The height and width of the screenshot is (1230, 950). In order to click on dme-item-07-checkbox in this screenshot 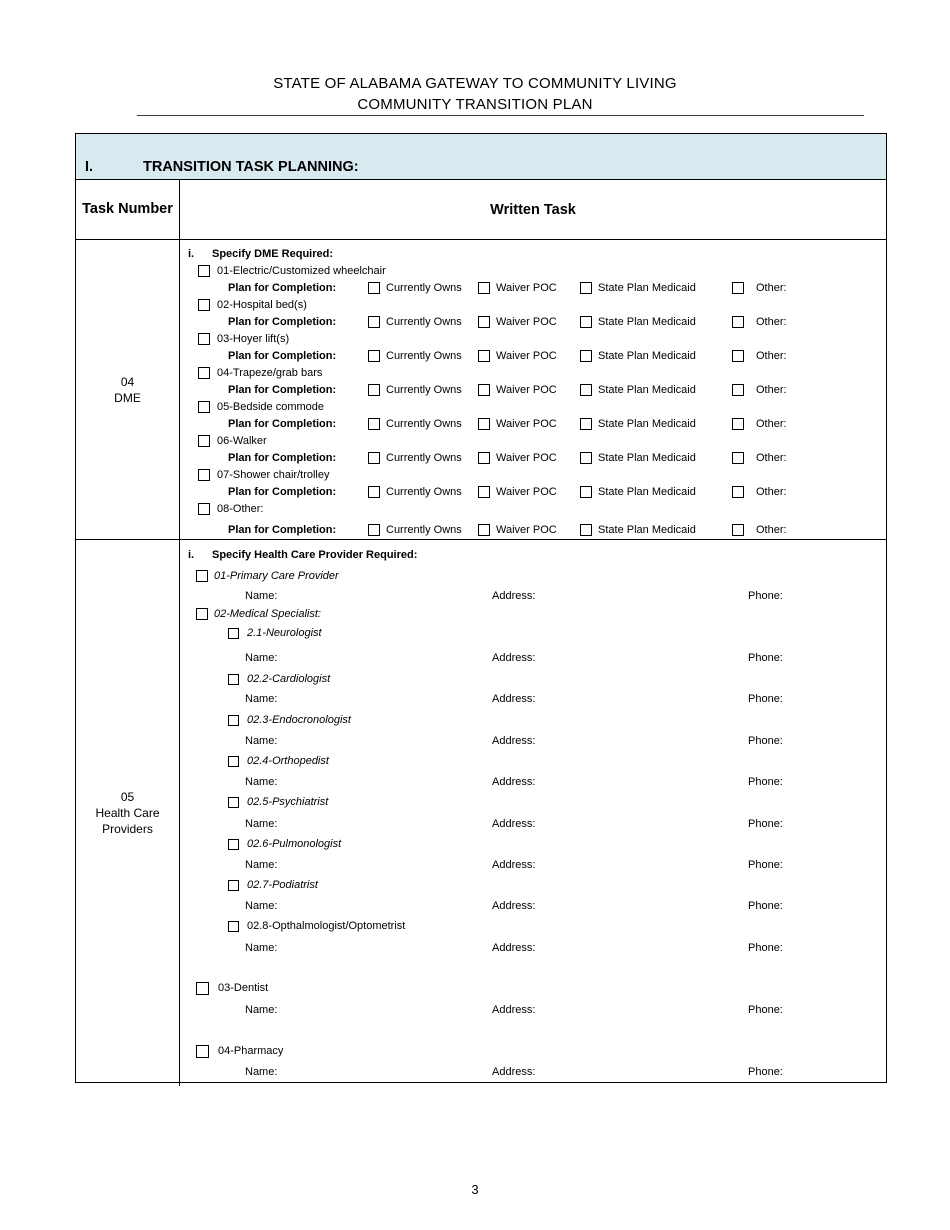, I will do `click(204, 474)`.